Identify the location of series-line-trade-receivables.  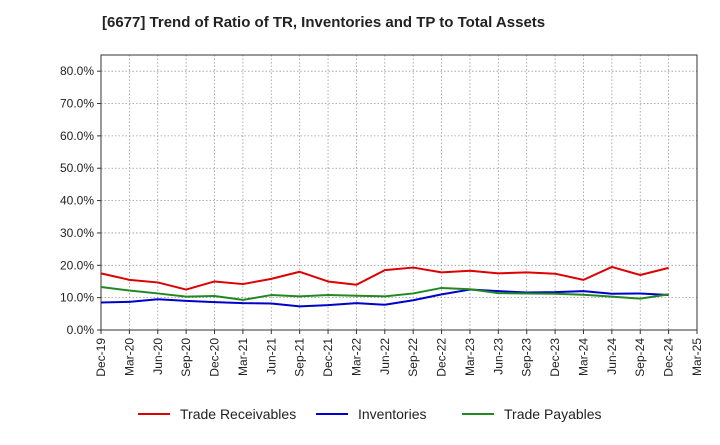
(384, 278).